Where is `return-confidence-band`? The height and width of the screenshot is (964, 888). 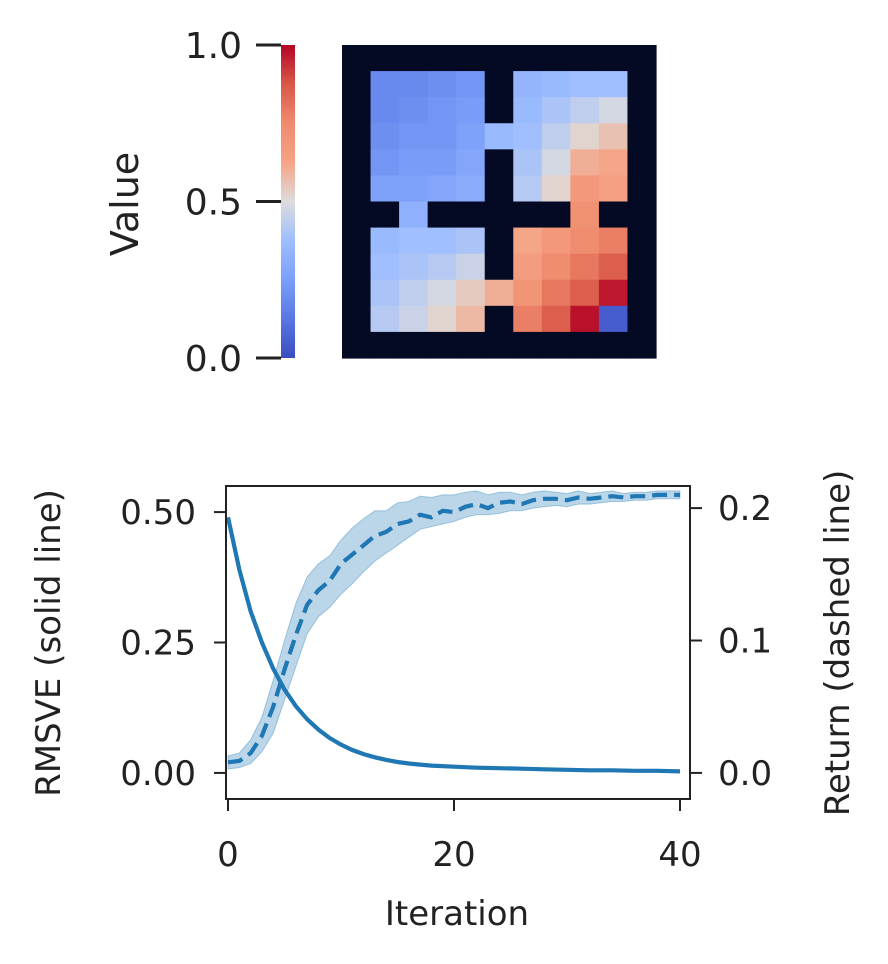
return-confidence-band is located at coordinates (454, 630).